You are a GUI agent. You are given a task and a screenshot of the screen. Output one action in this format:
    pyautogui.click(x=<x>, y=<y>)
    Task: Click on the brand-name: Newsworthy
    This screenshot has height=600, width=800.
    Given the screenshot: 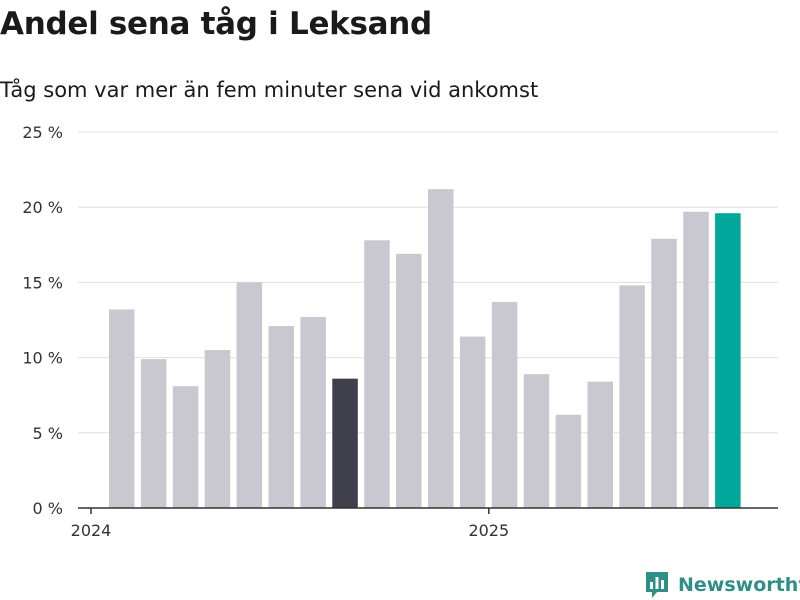 What is the action you would take?
    pyautogui.click(x=739, y=585)
    